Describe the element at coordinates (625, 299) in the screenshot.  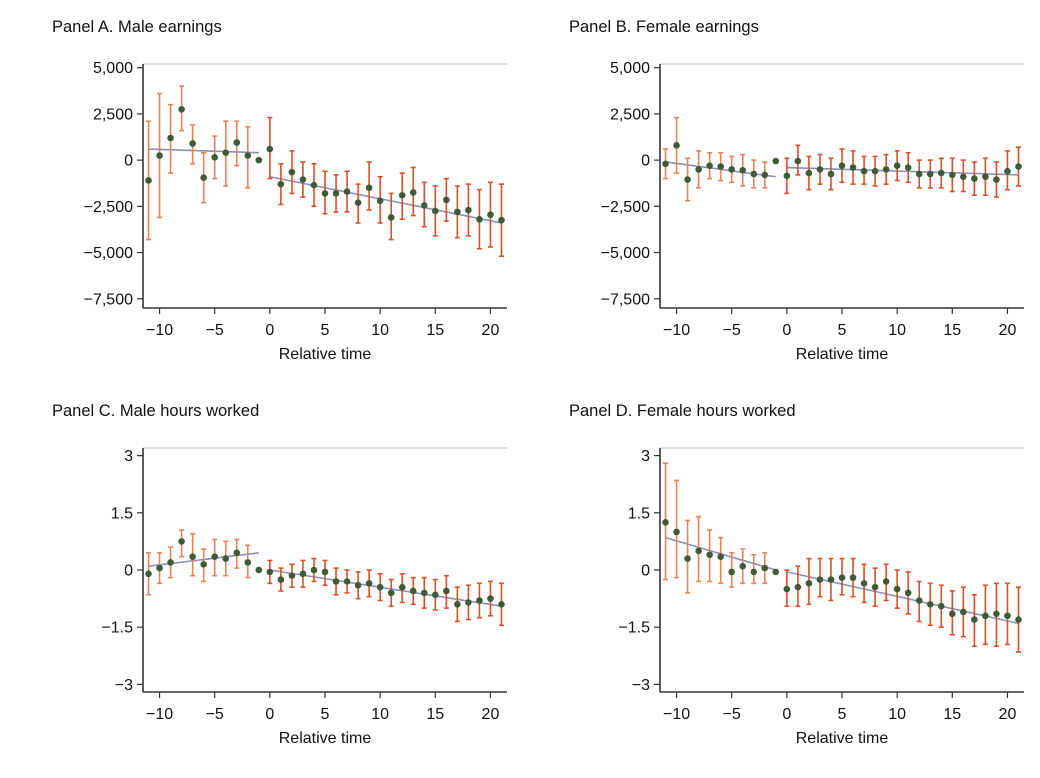
I see `y-tick-label: −7,500` at that location.